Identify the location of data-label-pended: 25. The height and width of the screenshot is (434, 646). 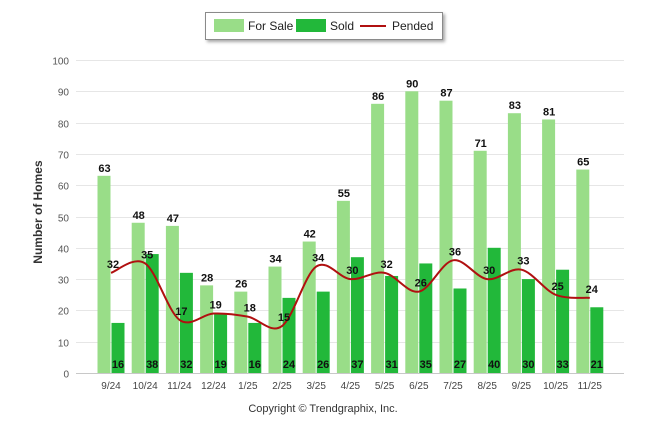
(557, 287).